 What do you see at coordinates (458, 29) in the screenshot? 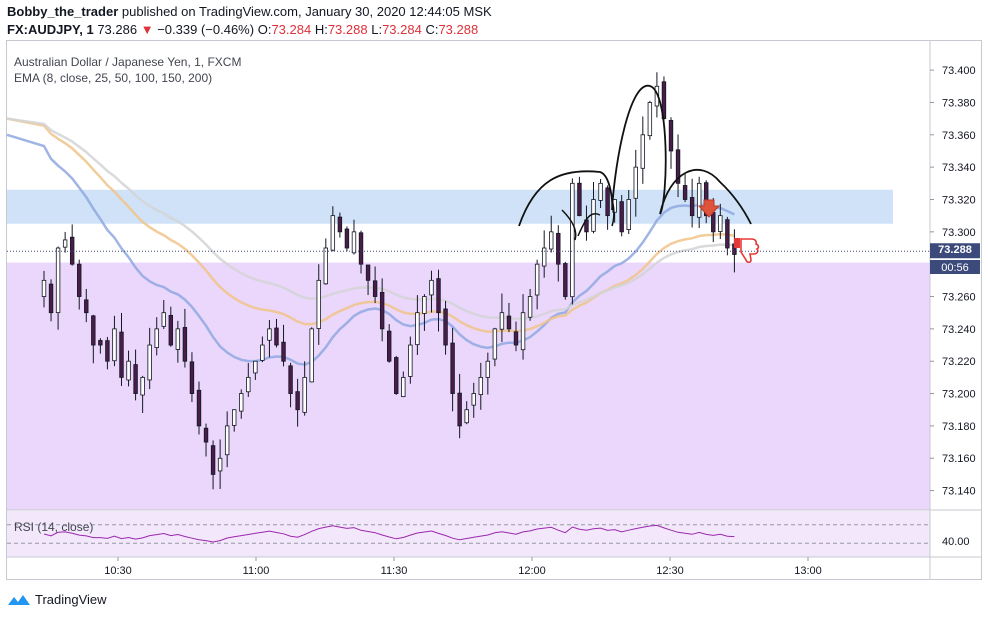
I see `close-value: 73.288` at bounding box center [458, 29].